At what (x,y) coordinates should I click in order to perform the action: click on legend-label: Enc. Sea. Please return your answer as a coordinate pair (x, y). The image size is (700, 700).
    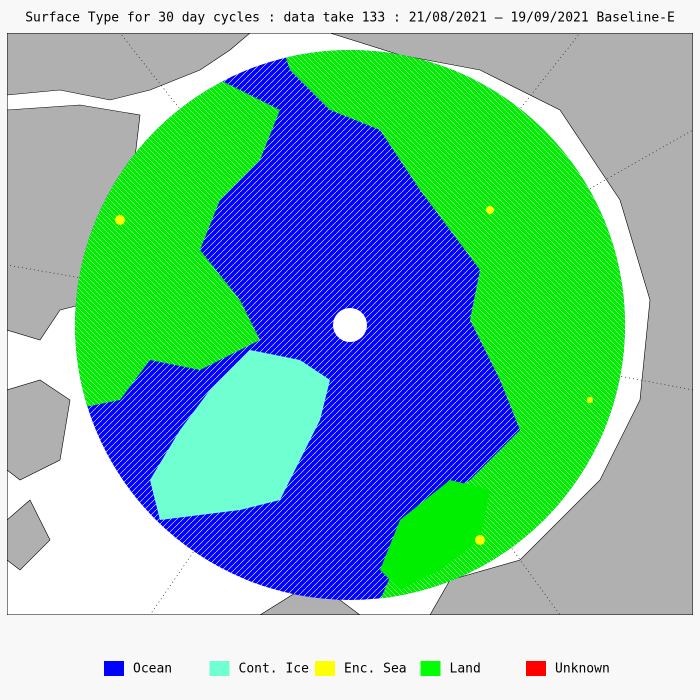
    Looking at the image, I should click on (375, 669).